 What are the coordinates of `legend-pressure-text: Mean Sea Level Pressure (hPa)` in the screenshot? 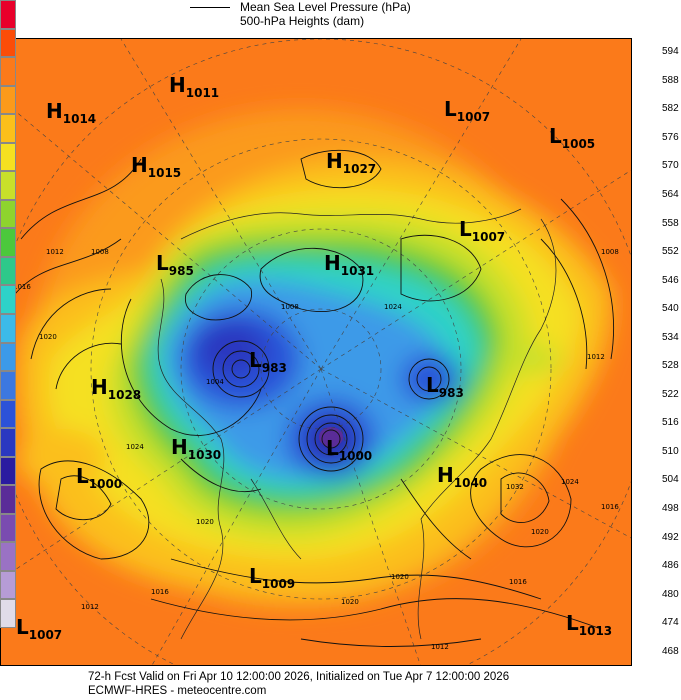 It's located at (325, 7).